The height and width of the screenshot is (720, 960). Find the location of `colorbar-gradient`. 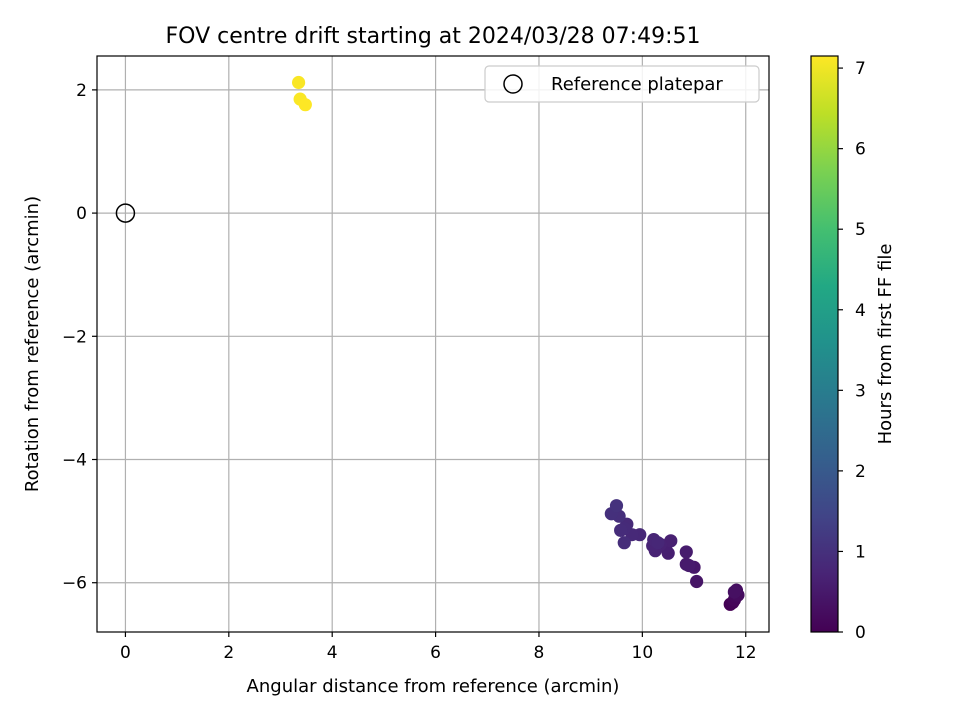

colorbar-gradient is located at coordinates (824, 344).